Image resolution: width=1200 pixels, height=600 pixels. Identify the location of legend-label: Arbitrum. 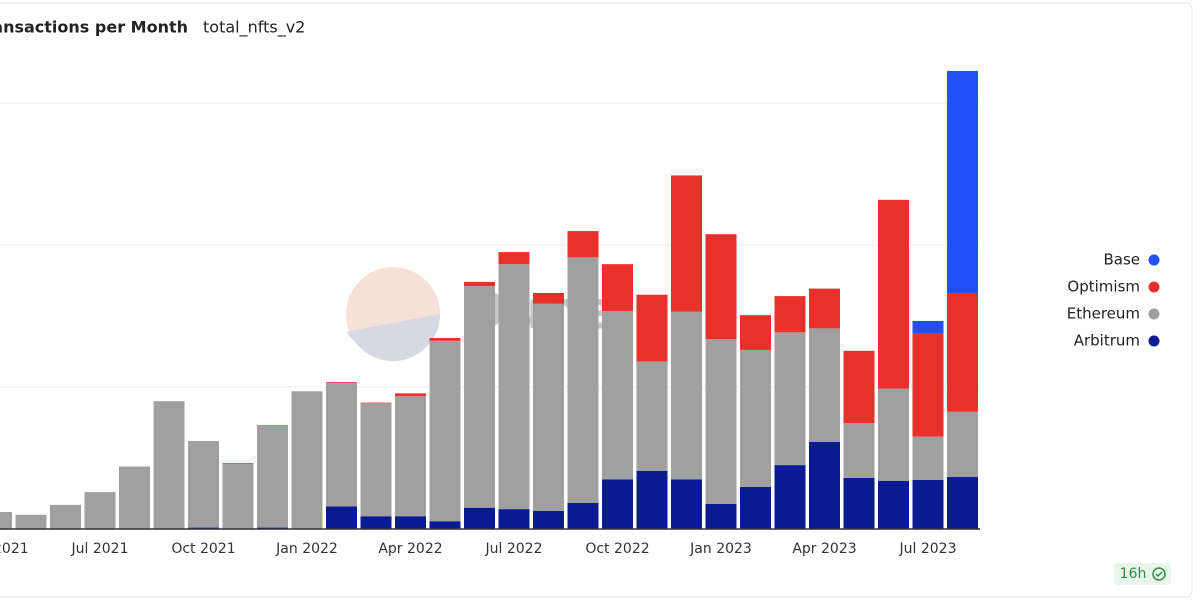
(1107, 341).